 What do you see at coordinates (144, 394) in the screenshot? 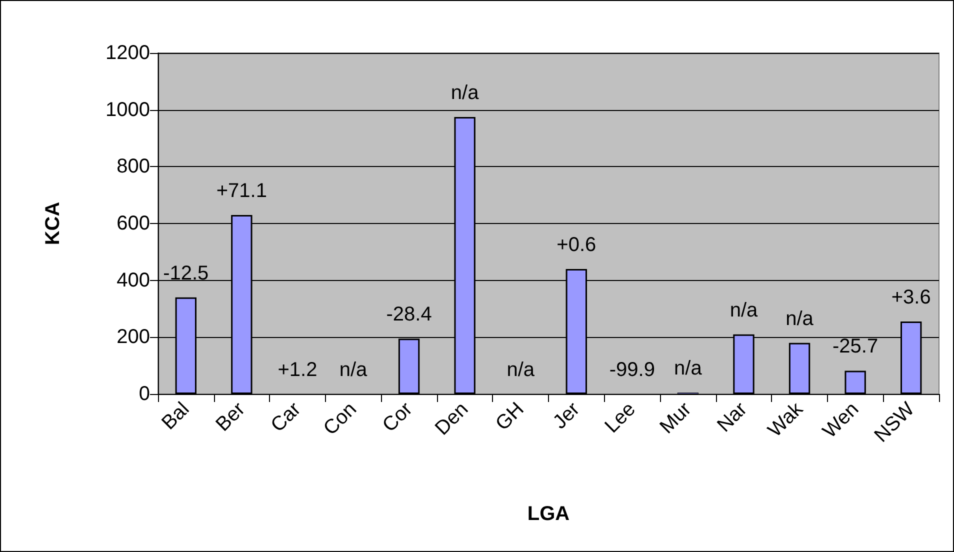
I see `y-tick-label: 0` at bounding box center [144, 394].